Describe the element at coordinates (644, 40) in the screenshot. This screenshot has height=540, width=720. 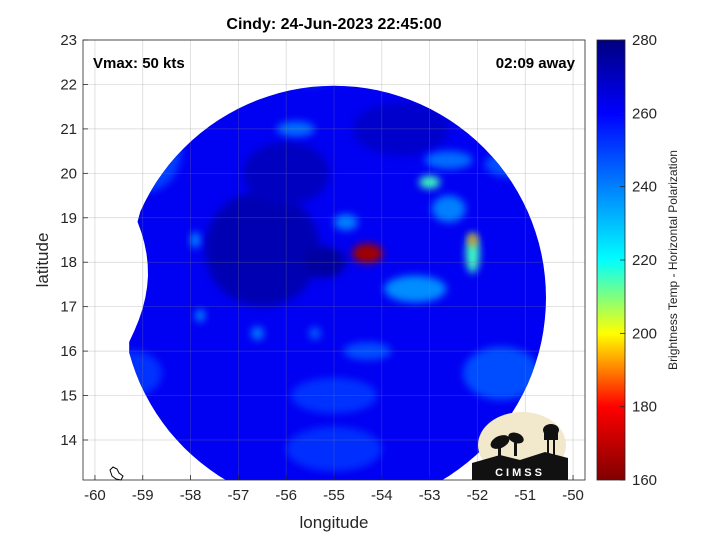
I see `colorbar-tick-label: 280` at that location.